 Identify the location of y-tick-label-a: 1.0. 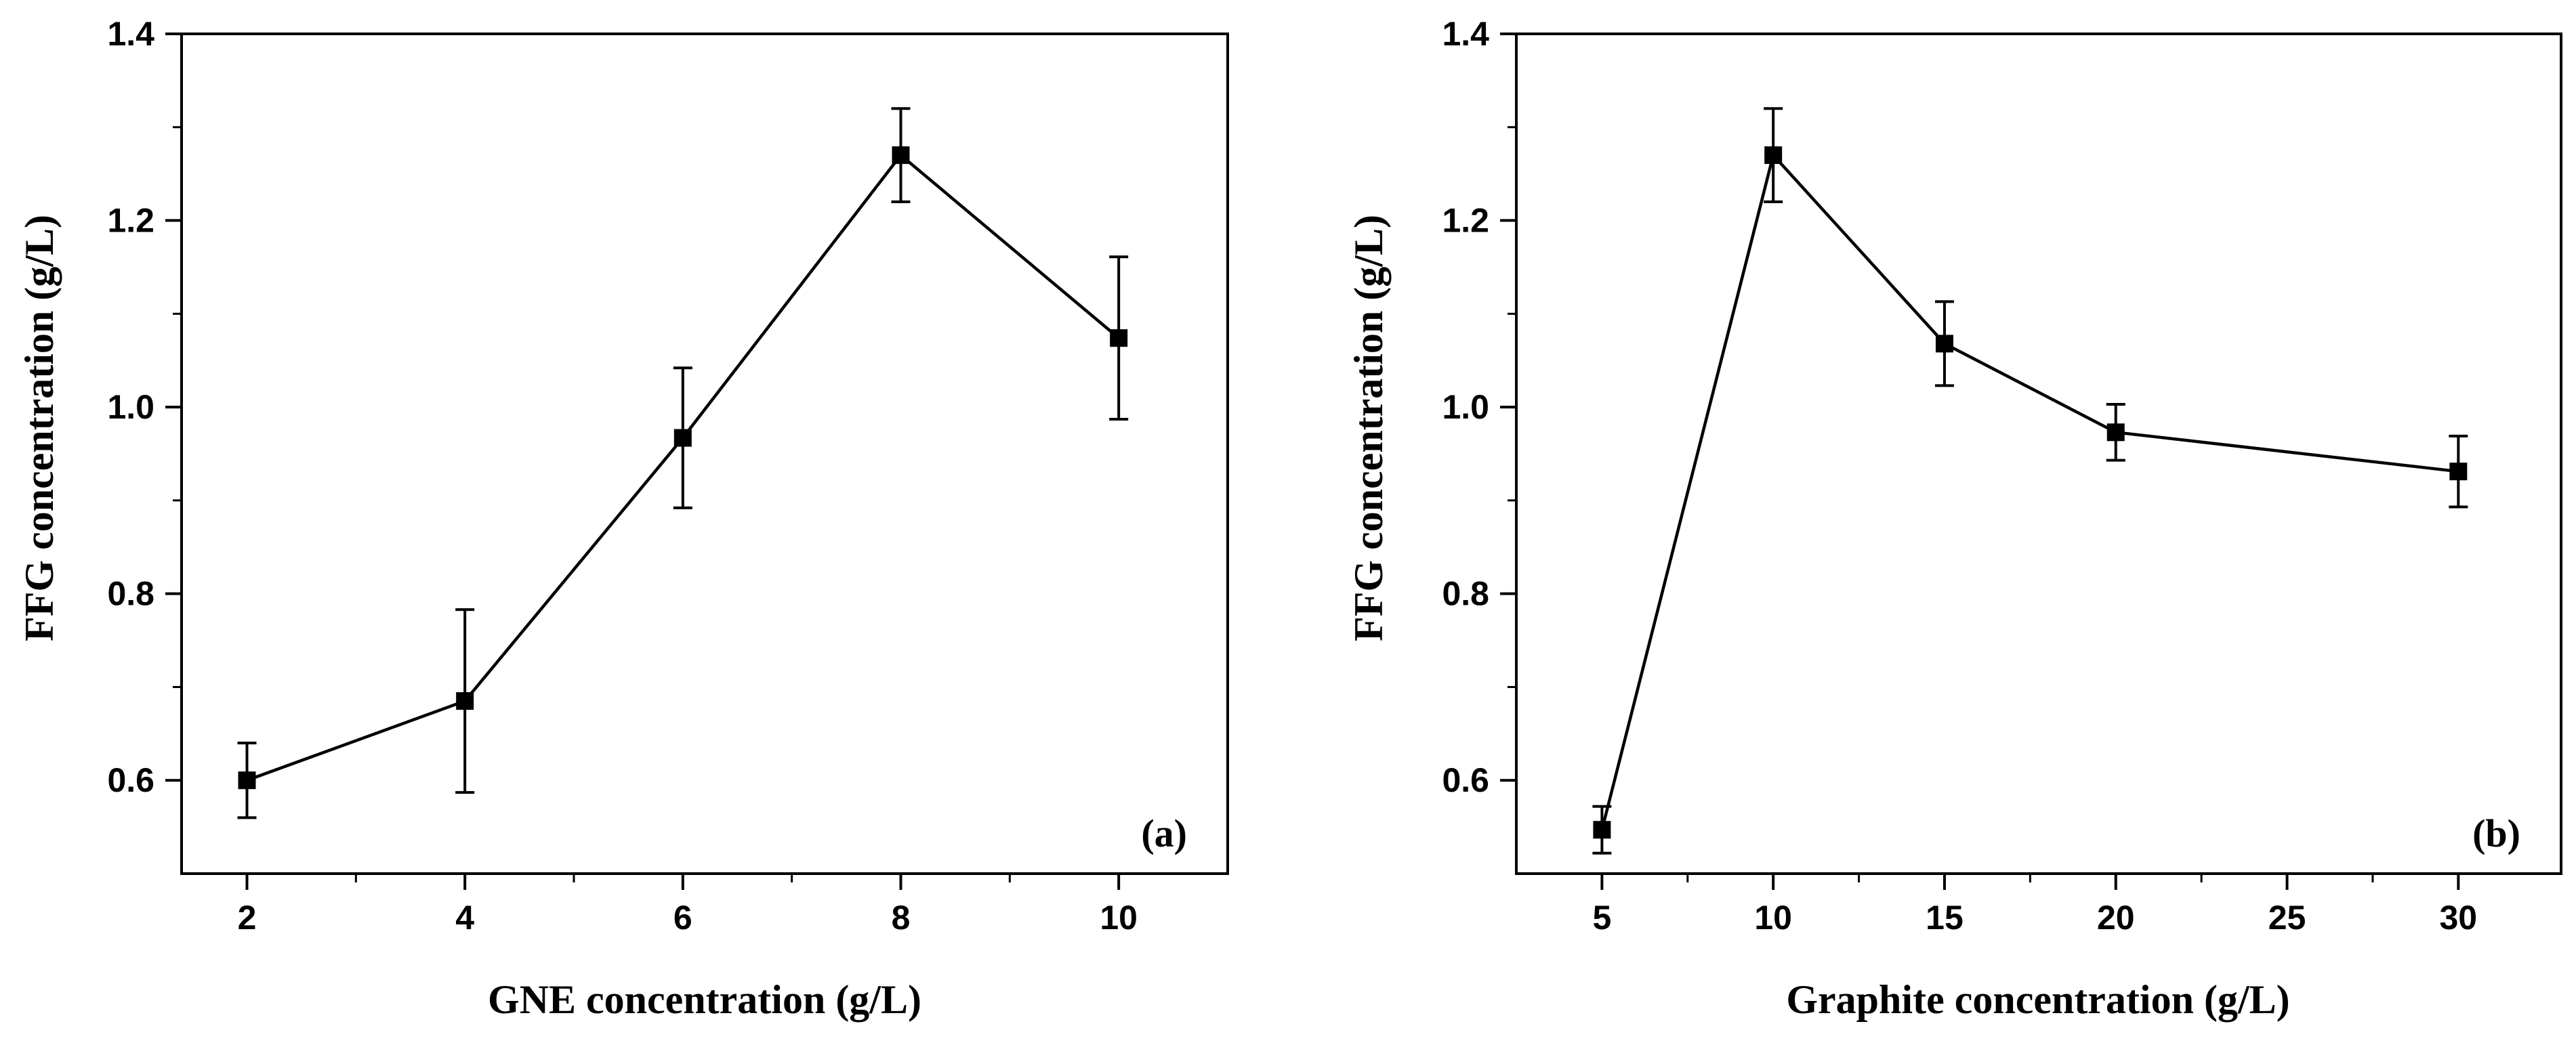
(130, 407).